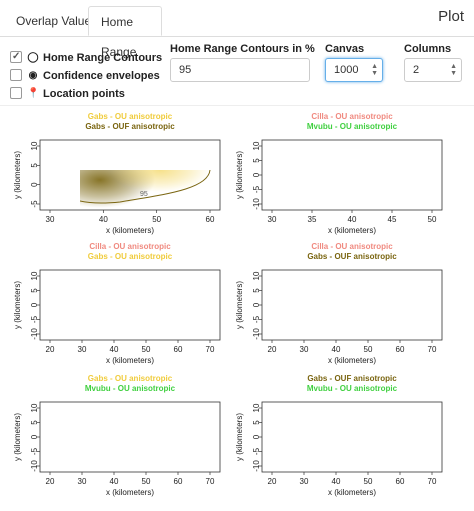 This screenshot has width=474, height=511. What do you see at coordinates (16, 57) in the screenshot?
I see `home-range-contours-checkbox` at bounding box center [16, 57].